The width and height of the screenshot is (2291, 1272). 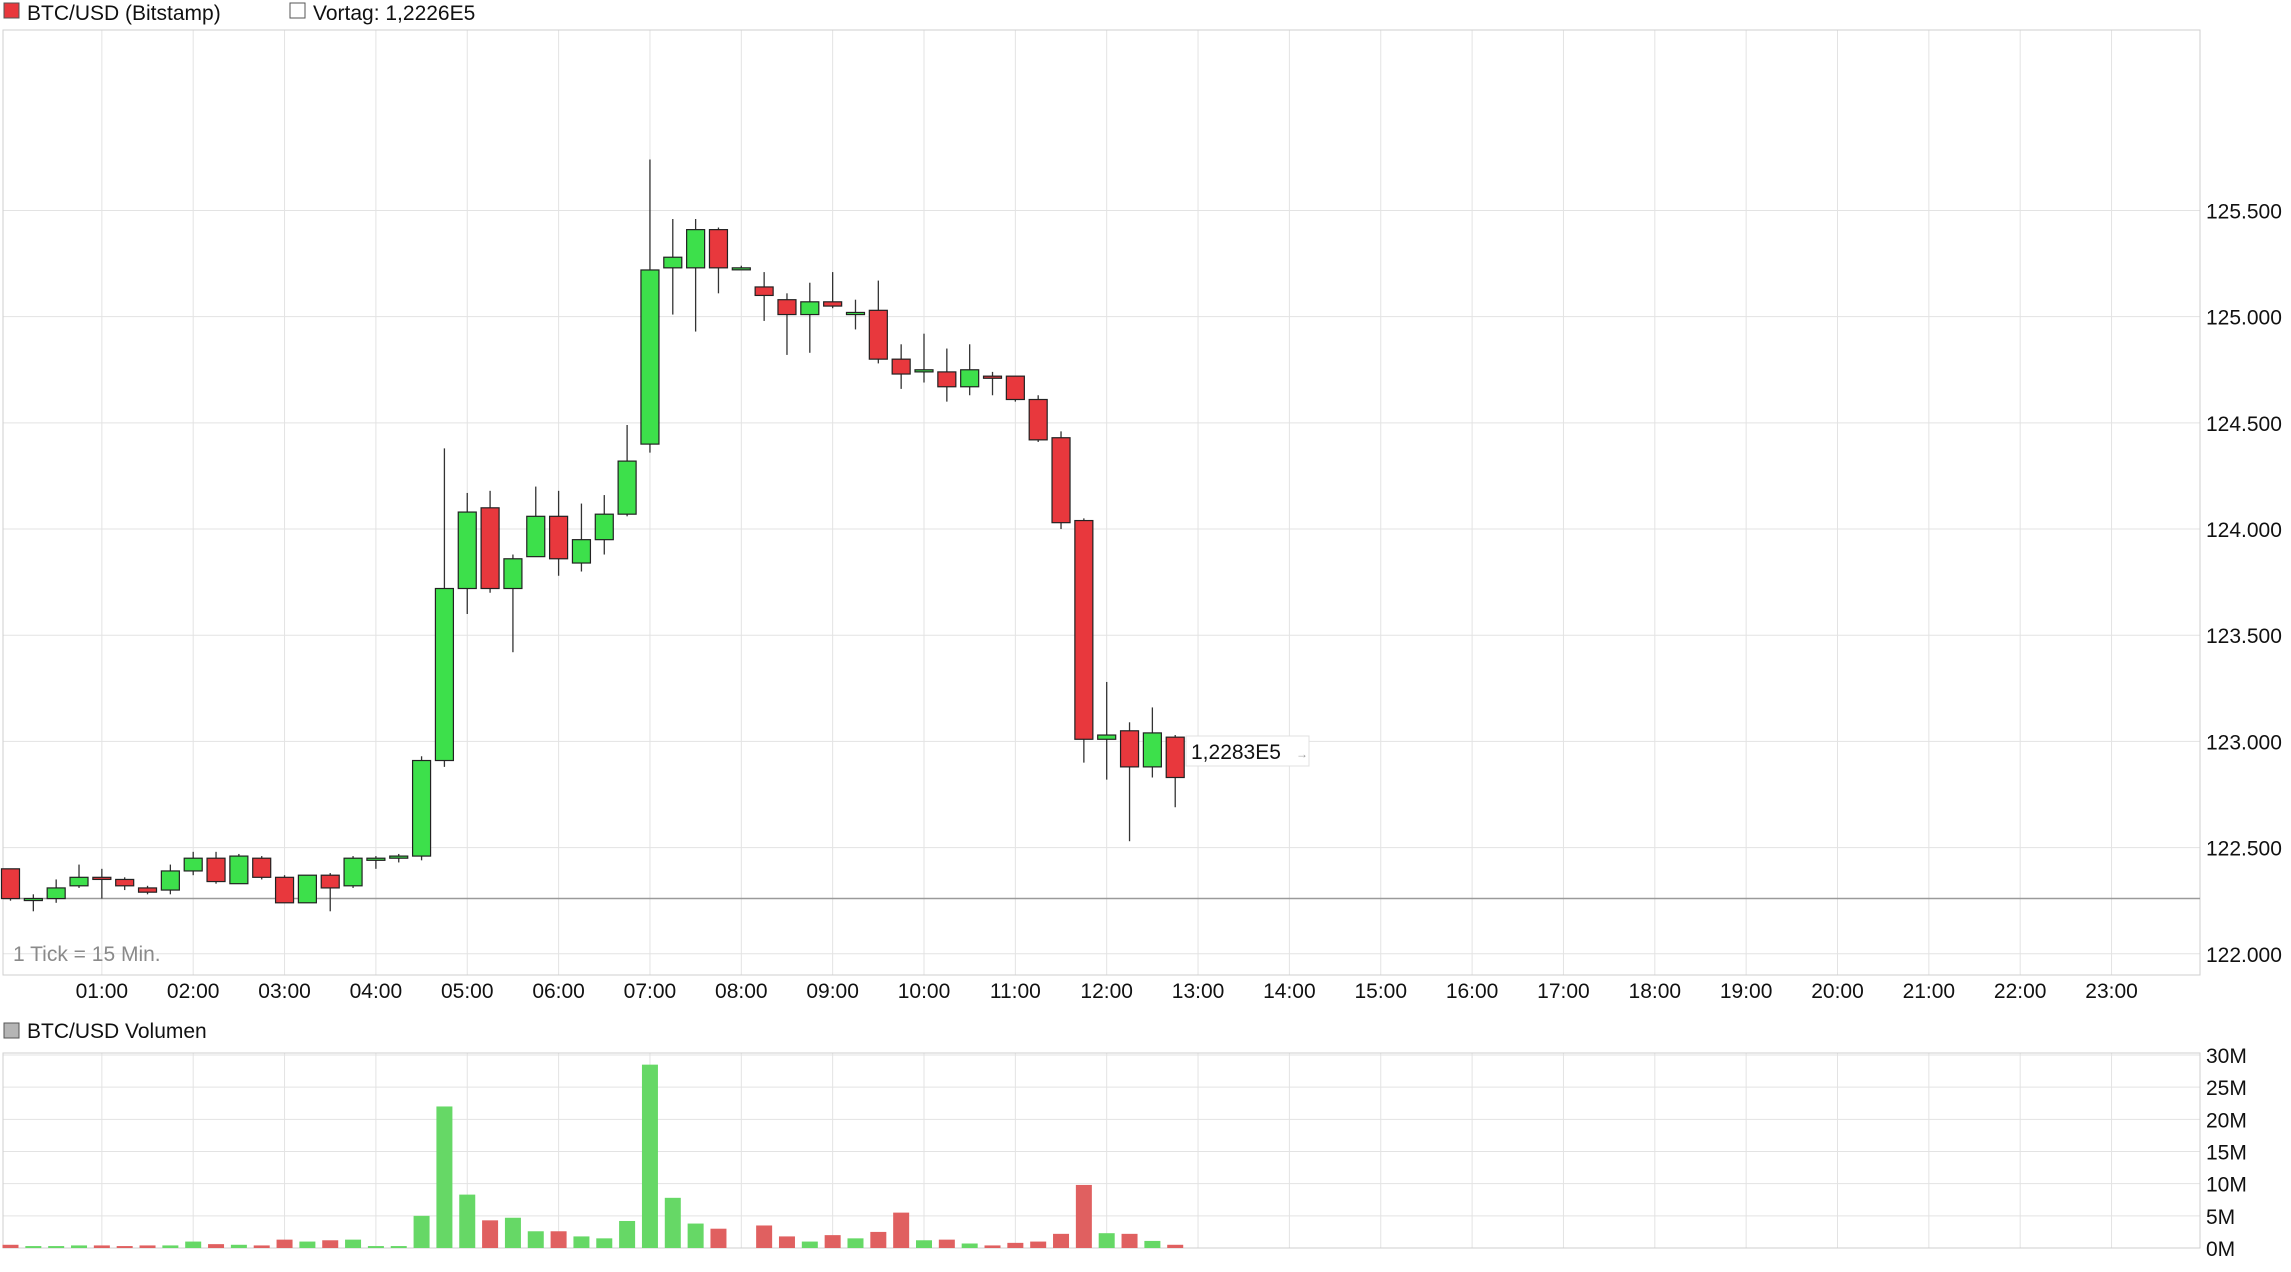 I want to click on price-tick-label: 124.500, so click(x=2244, y=424).